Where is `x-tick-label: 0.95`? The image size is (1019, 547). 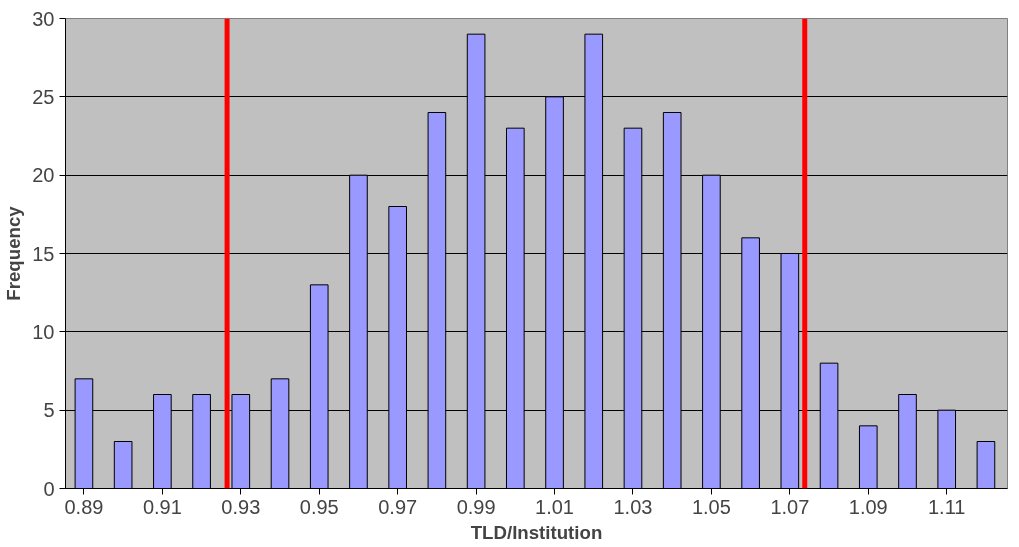
x-tick-label: 0.95 is located at coordinates (319, 506).